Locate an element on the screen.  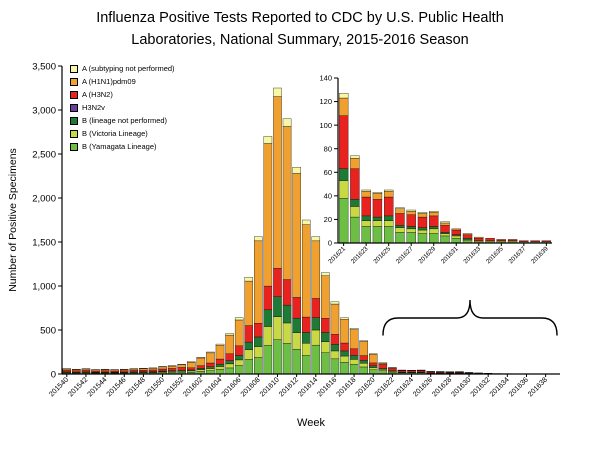
legend-swatch-h3n2v-icon is located at coordinates (74, 107).